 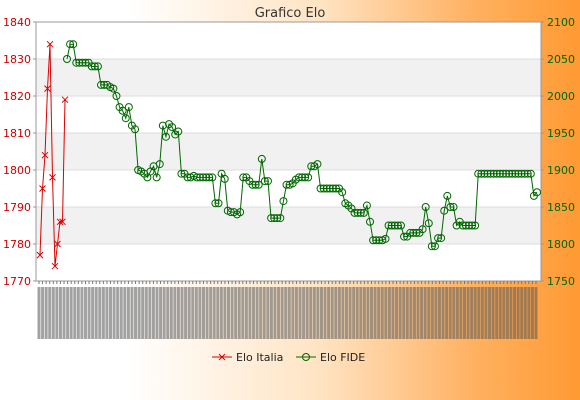 I want to click on legend-item-elo-italia: Elo Italia, so click(x=247, y=357).